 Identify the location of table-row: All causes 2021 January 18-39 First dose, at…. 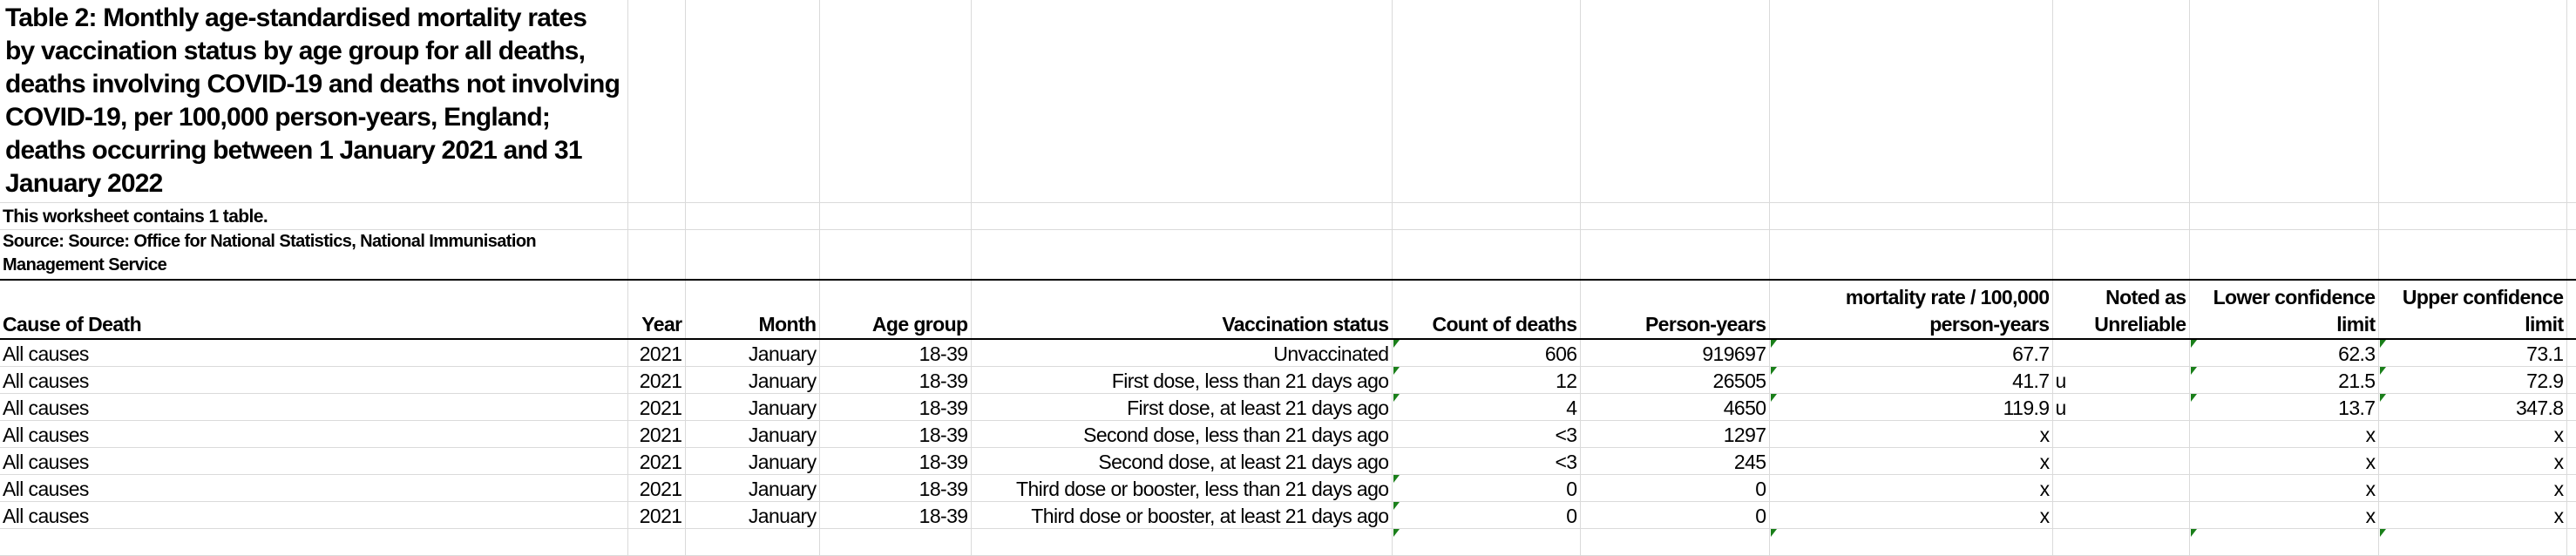
(1288, 407).